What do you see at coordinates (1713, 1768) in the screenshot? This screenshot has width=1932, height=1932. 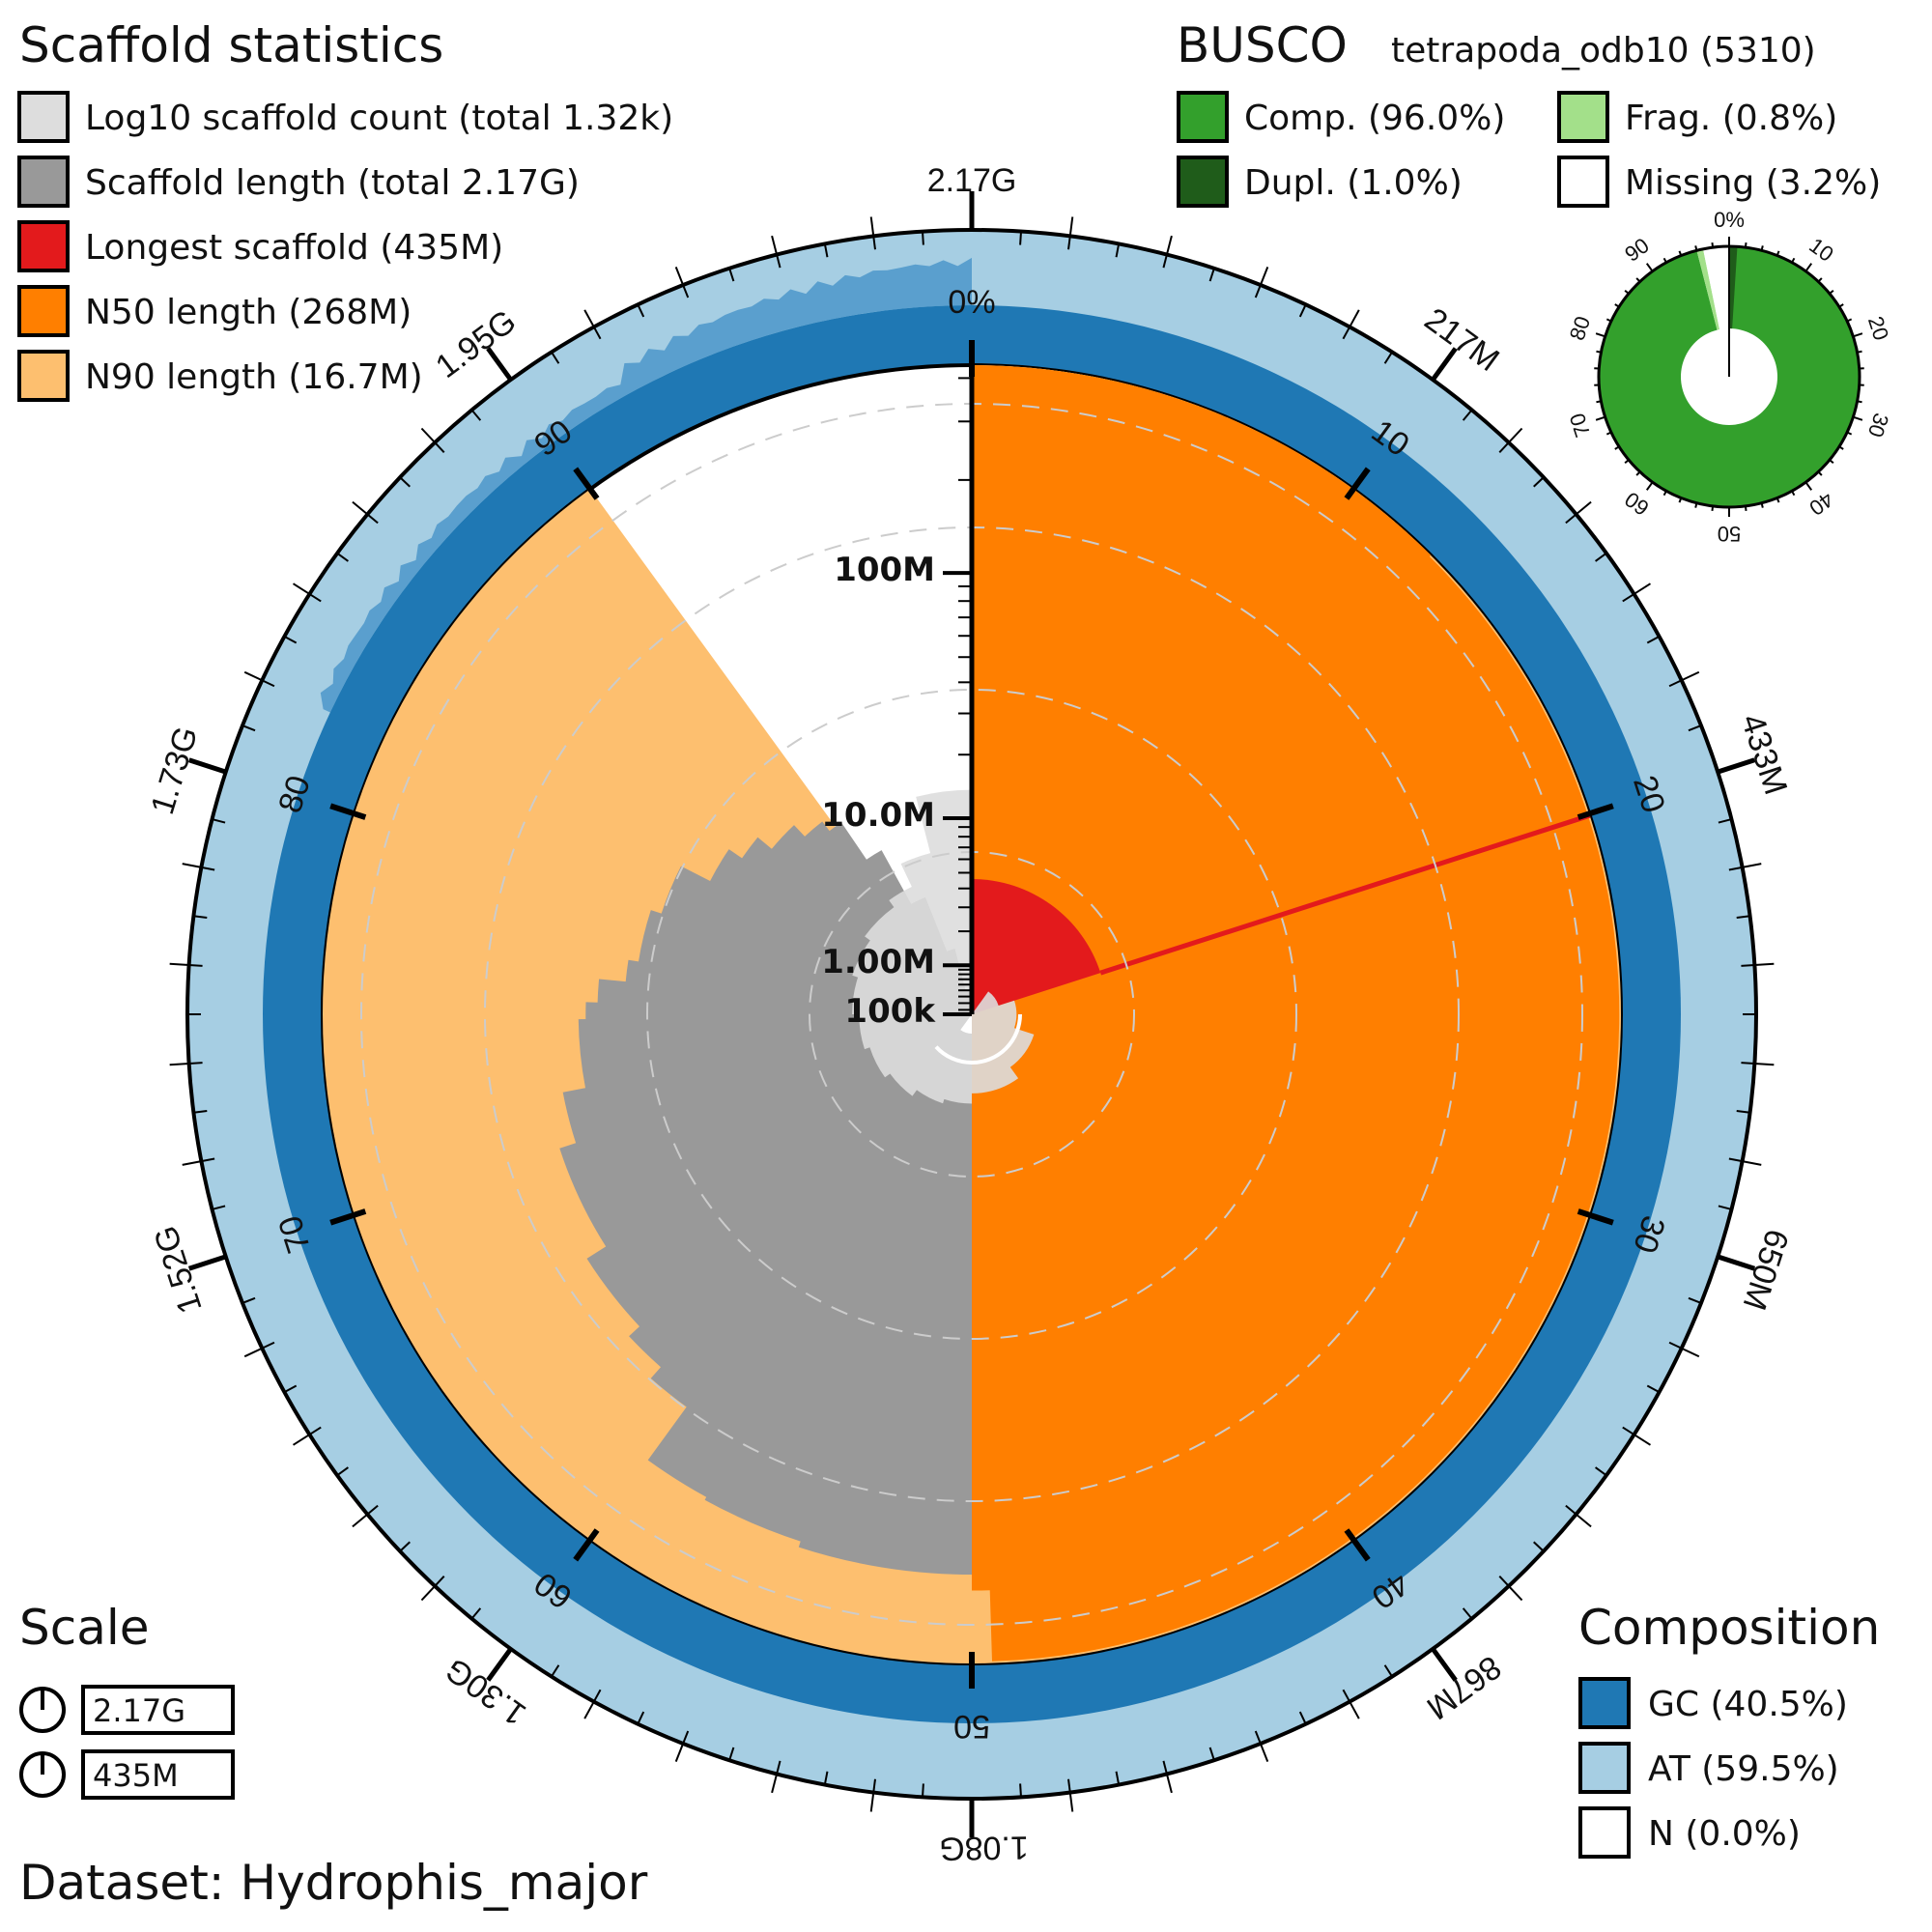 I see `composition-legend: GC (40.5%) AT (59.5%) N (0.0%)` at bounding box center [1713, 1768].